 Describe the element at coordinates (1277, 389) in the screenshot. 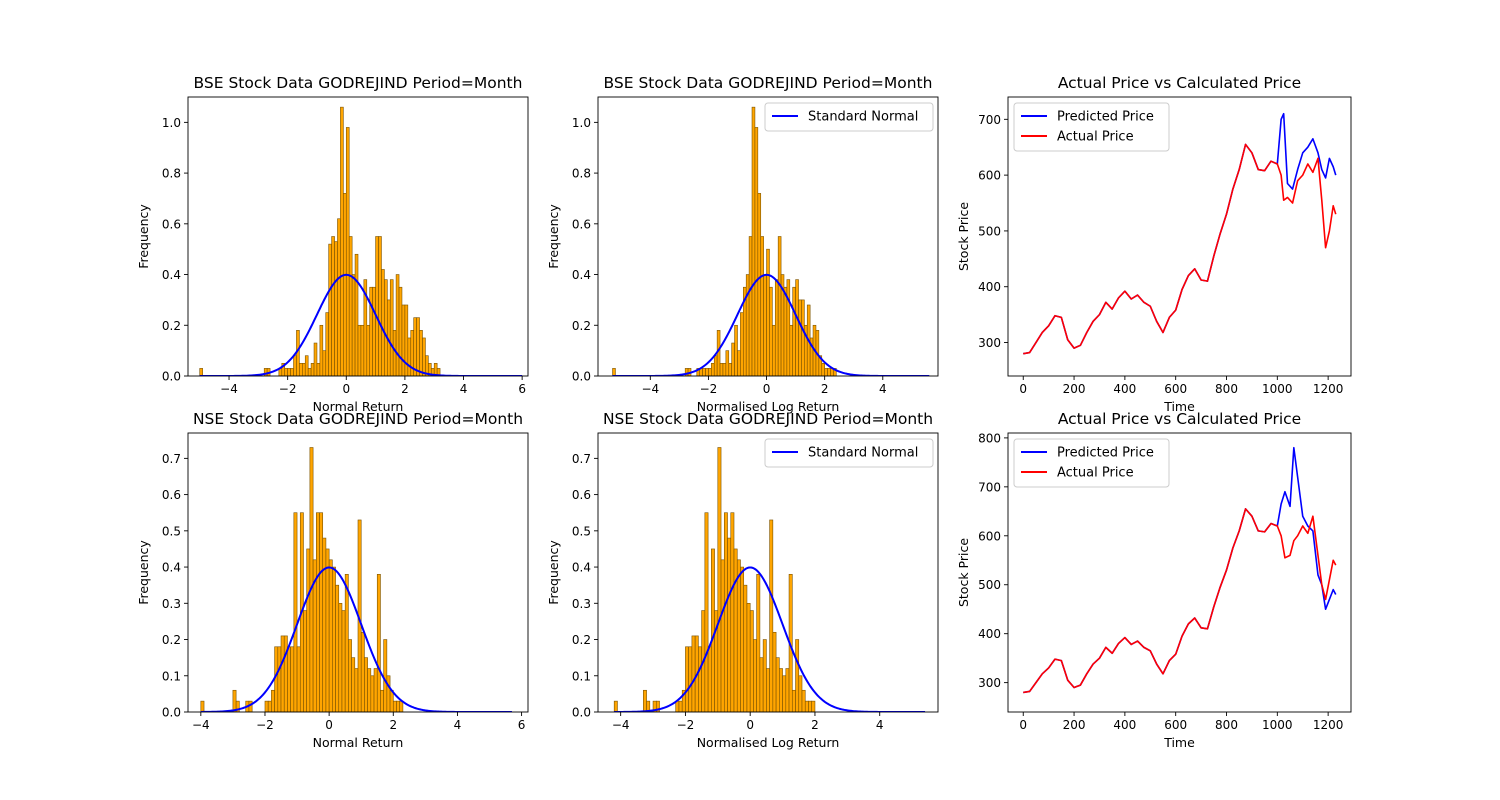

I see `x-tick-label: 1000` at that location.